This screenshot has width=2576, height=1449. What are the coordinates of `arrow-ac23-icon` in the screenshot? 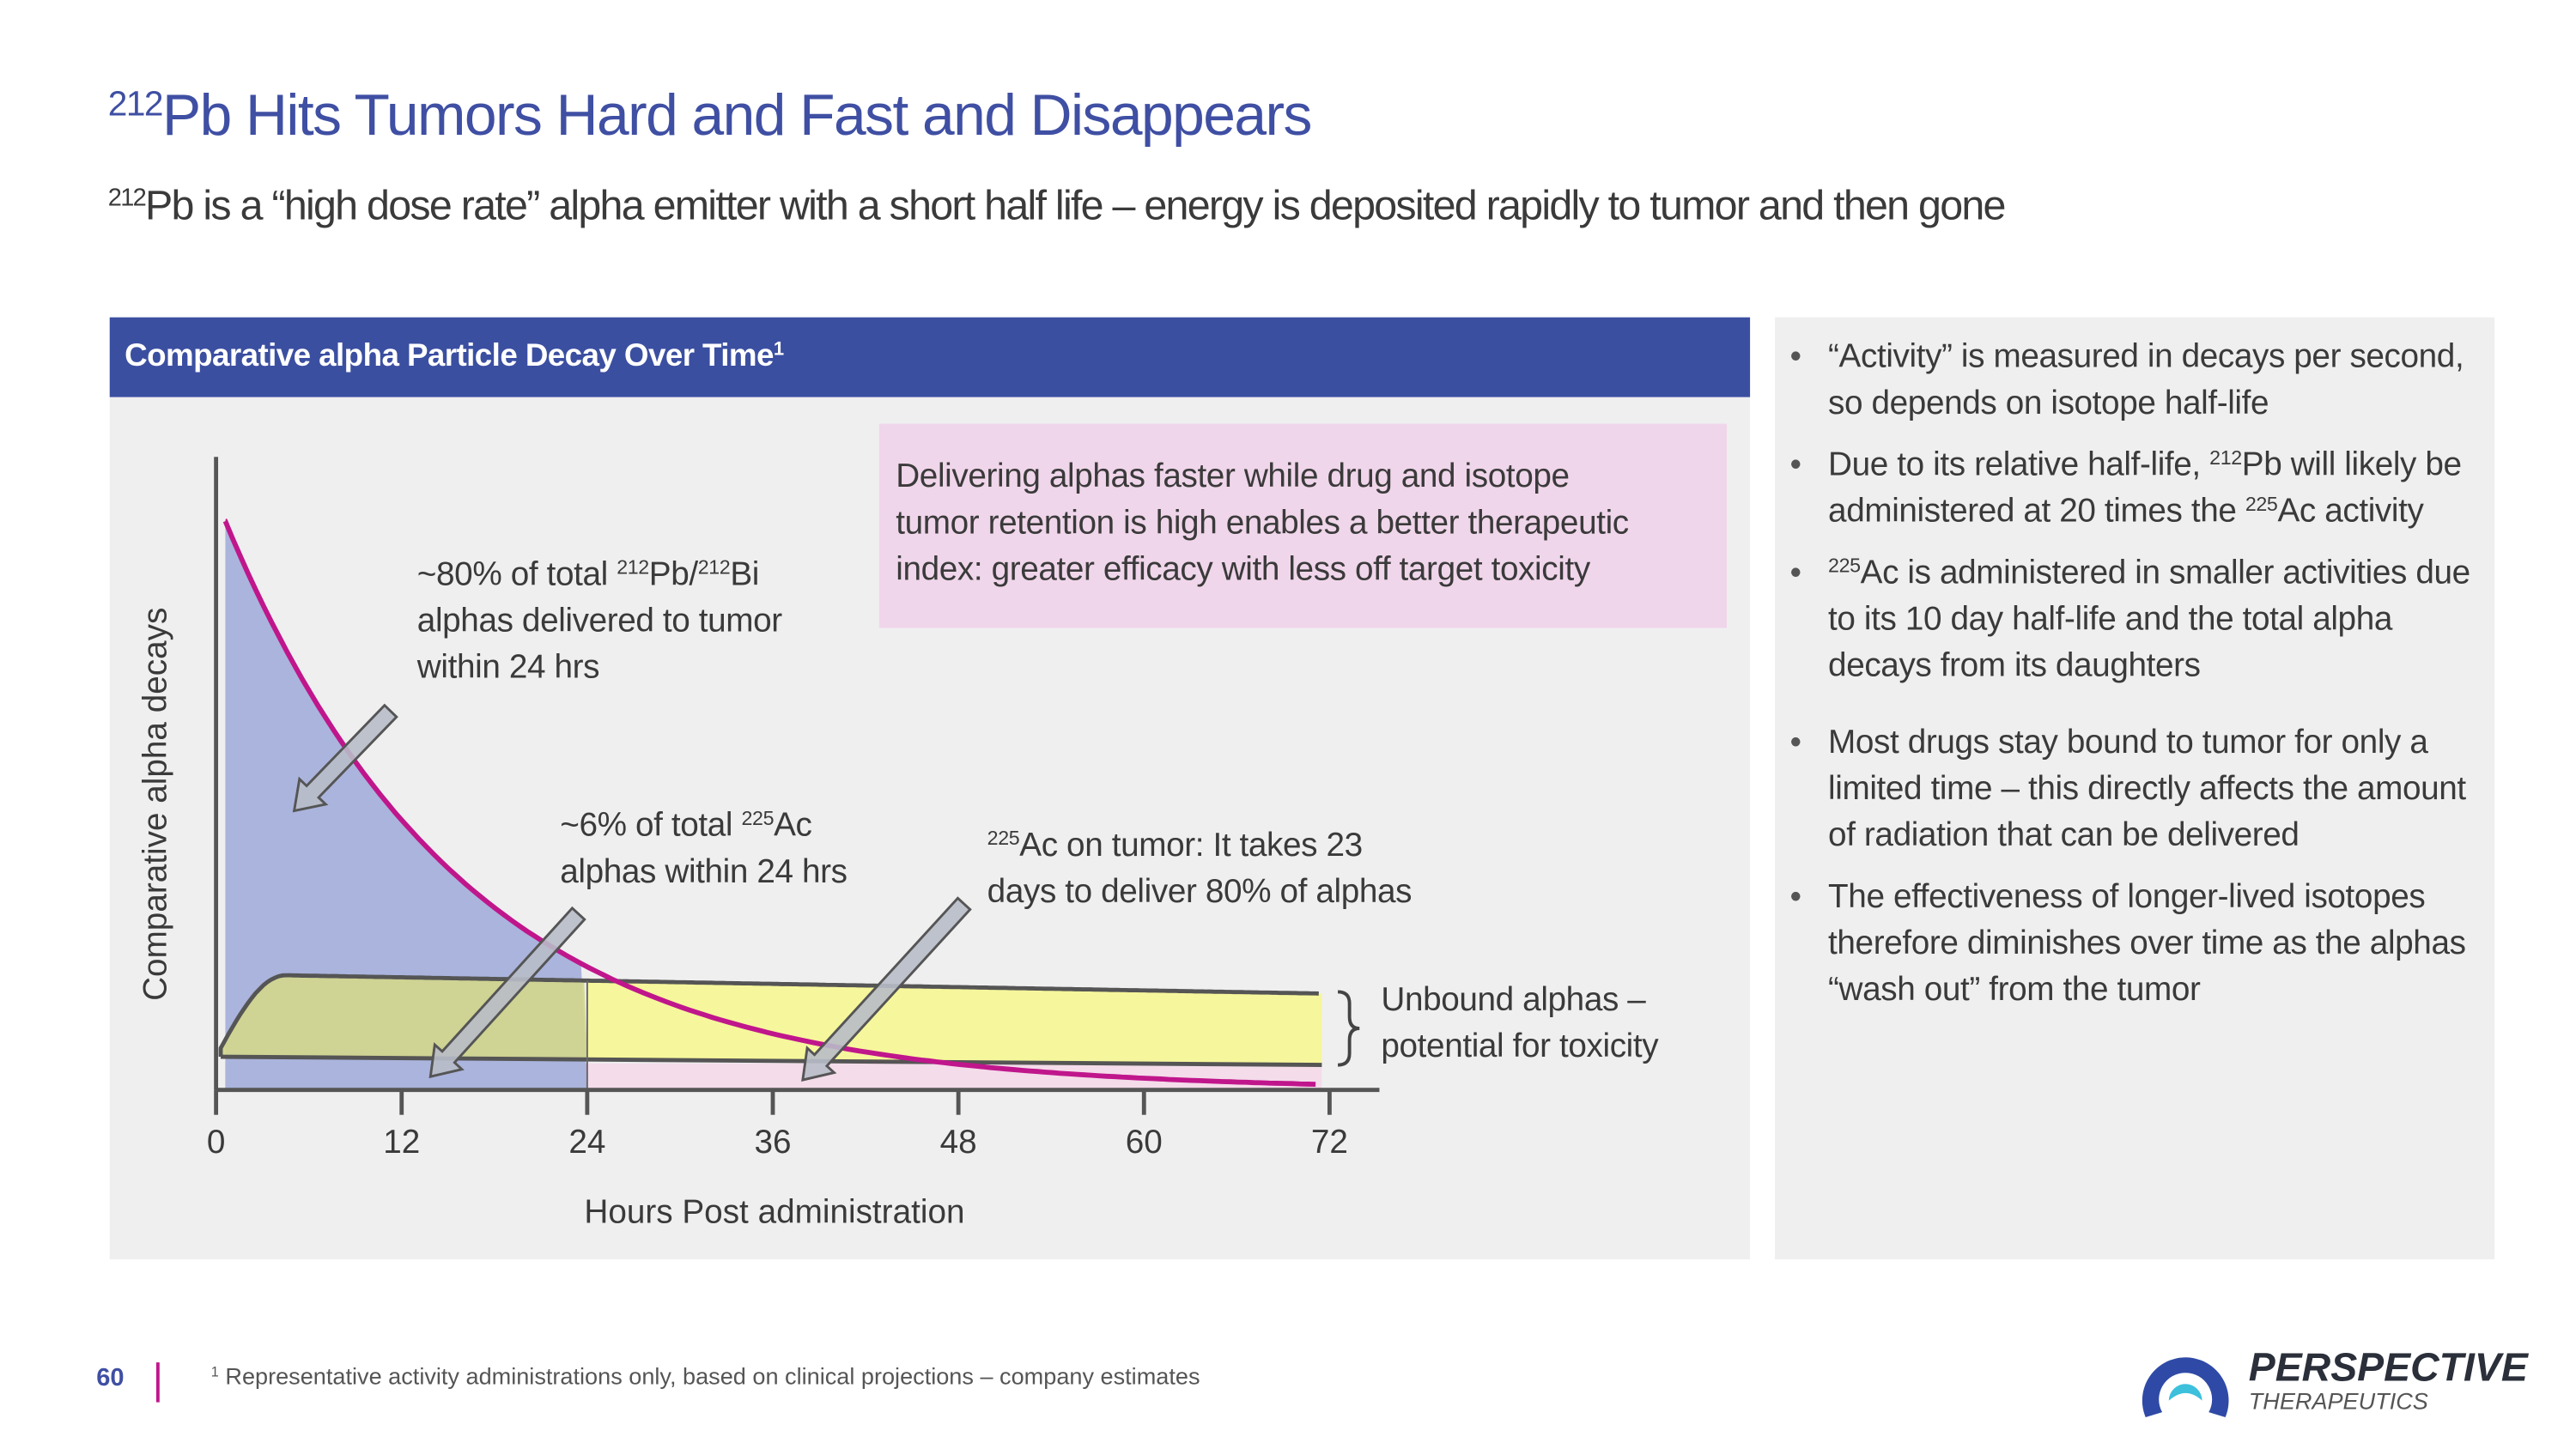 It's located at (886, 989).